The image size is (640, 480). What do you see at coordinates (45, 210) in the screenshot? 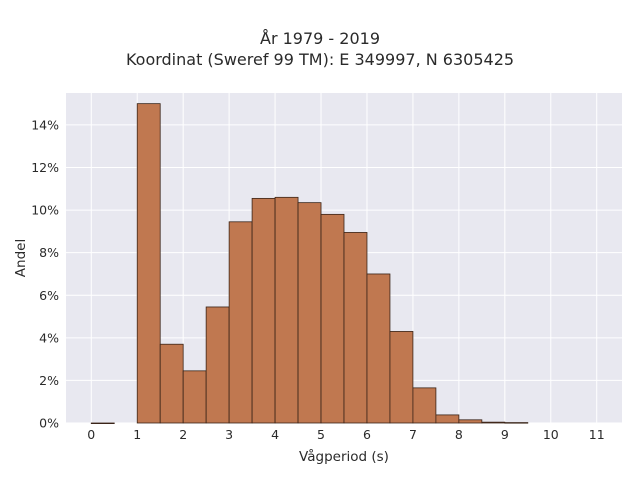
I see `y-tick-label: 10%` at bounding box center [45, 210].